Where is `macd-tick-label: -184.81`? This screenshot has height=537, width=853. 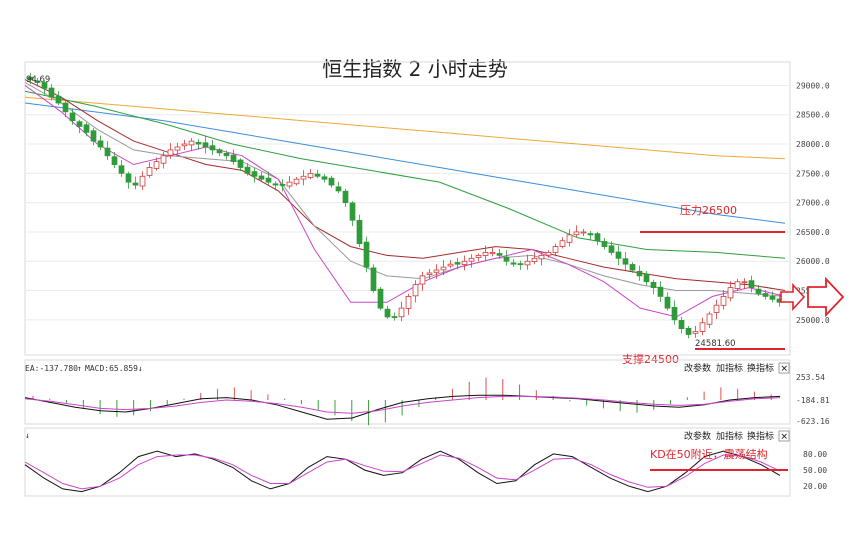 macd-tick-label: -184.81 is located at coordinates (813, 400).